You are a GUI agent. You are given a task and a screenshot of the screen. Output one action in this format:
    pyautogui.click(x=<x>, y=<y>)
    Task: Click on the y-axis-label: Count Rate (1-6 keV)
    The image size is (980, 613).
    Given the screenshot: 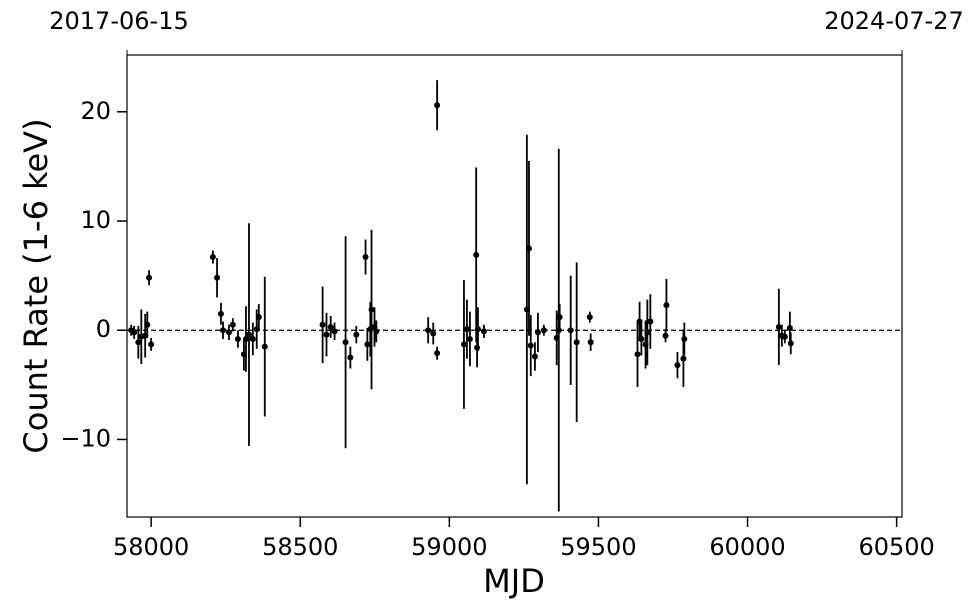 What is the action you would take?
    pyautogui.click(x=36, y=285)
    